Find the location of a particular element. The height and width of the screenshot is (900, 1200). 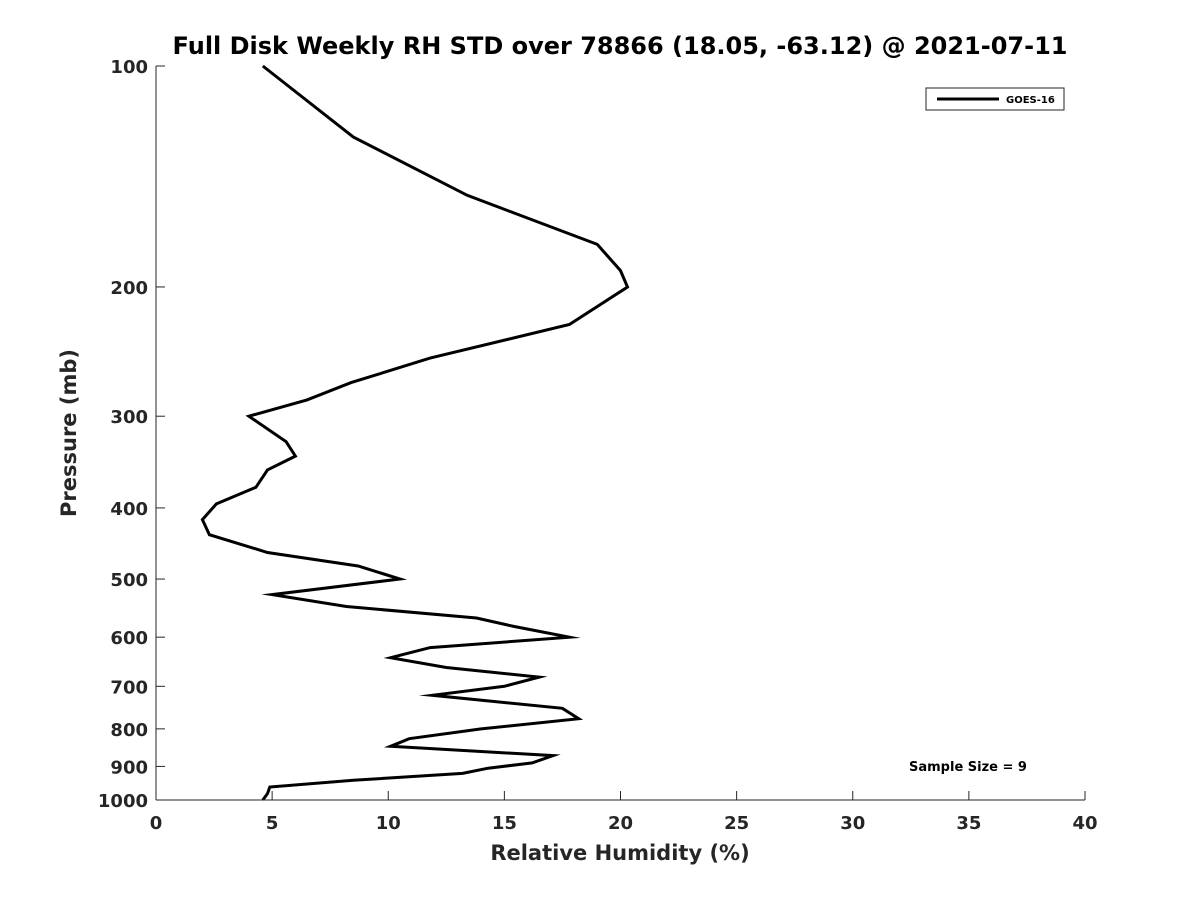

y-tick-label: 300 is located at coordinates (129, 417).